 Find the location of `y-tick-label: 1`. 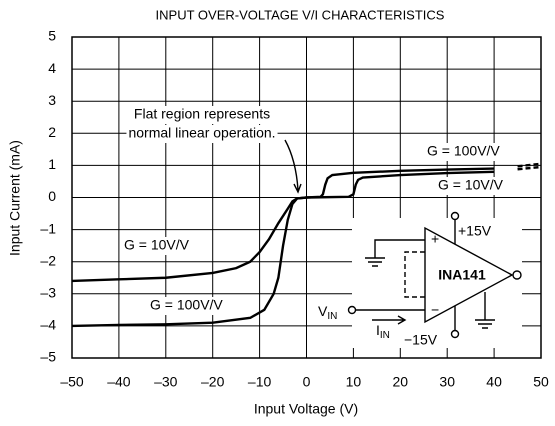

y-tick-label: 1 is located at coordinates (52, 164).